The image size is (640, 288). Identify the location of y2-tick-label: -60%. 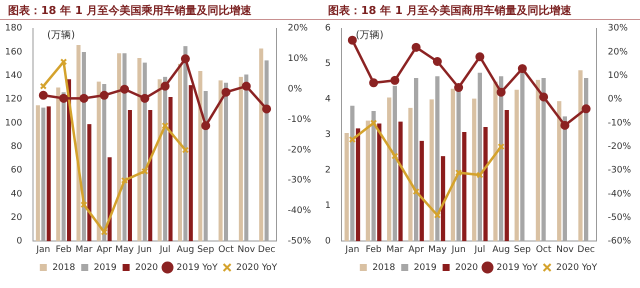
(620, 241).